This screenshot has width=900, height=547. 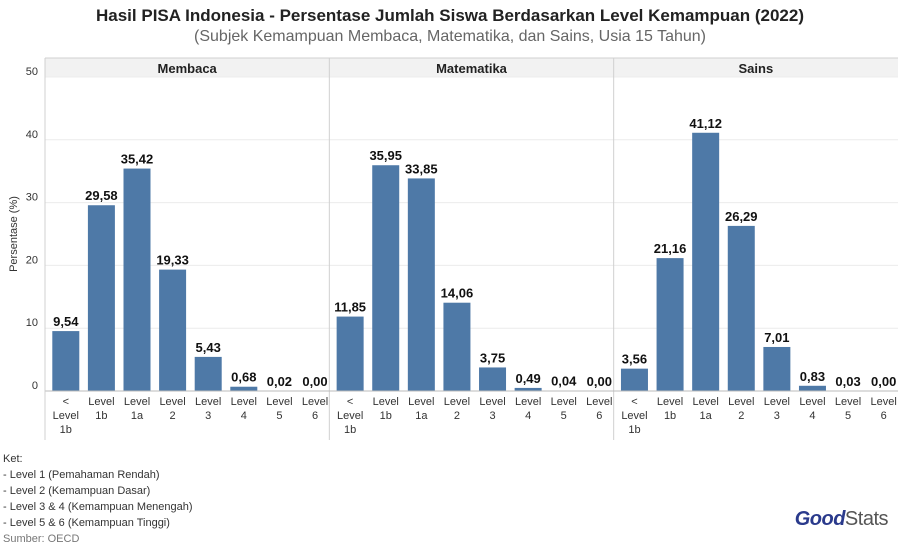 What do you see at coordinates (385, 155) in the screenshot?
I see `data-label: 35,95` at bounding box center [385, 155].